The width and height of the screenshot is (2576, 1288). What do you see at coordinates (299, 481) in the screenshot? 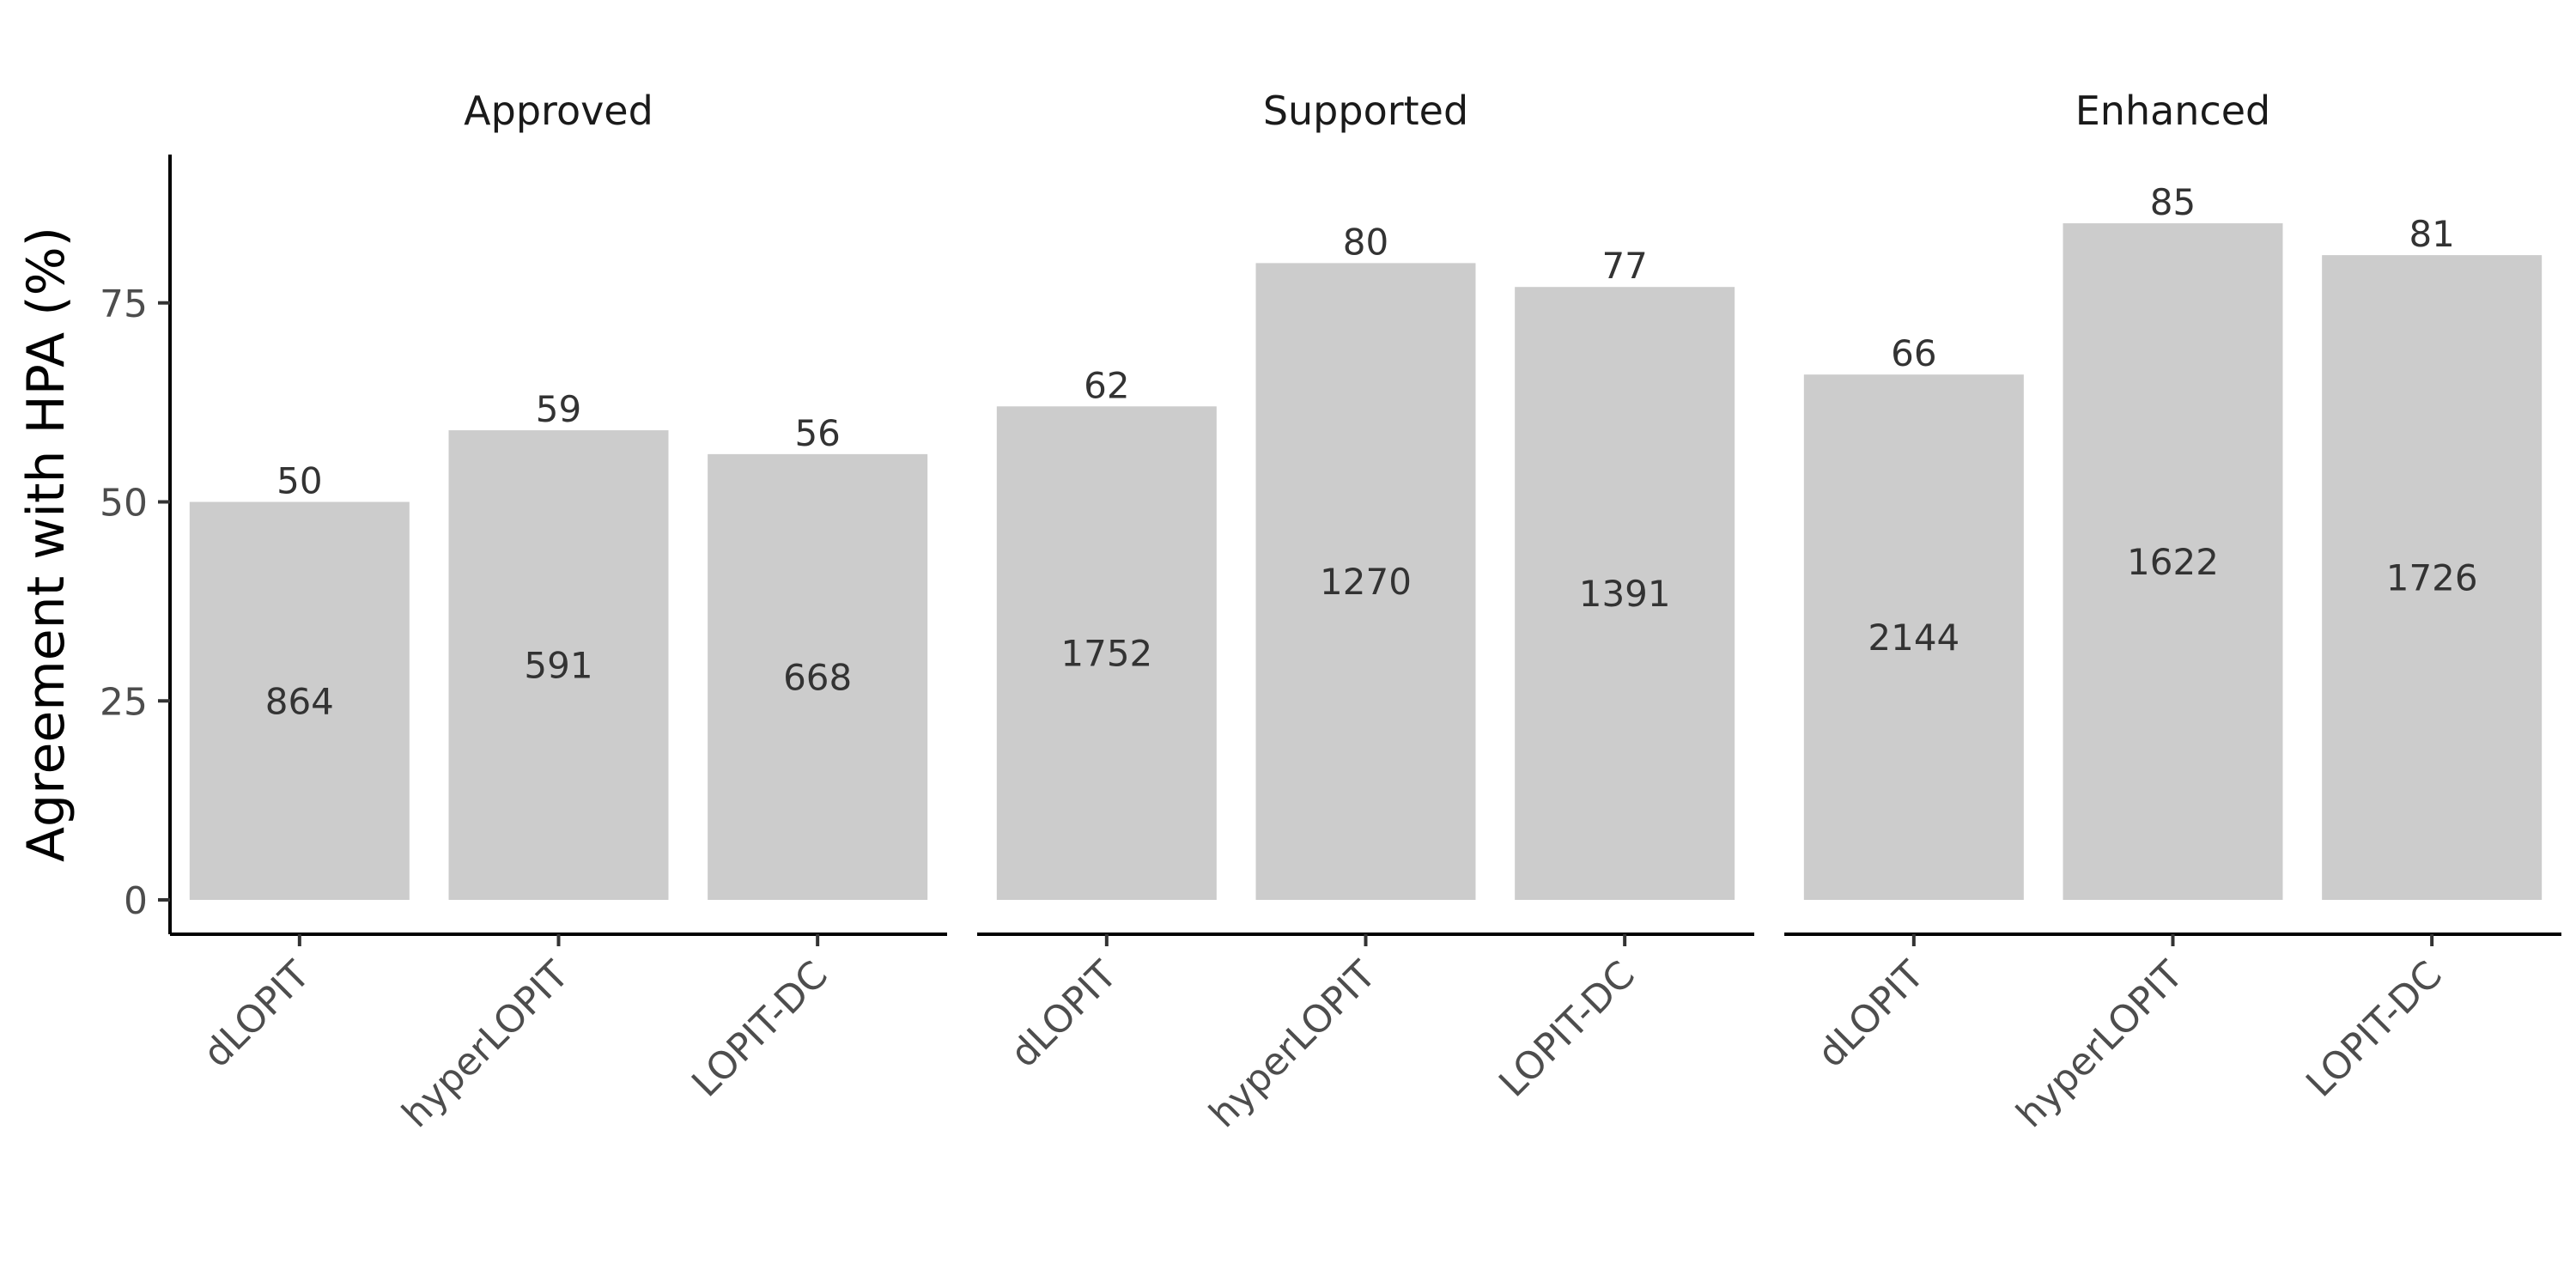
I see `bar-value-label: 50` at bounding box center [299, 481].